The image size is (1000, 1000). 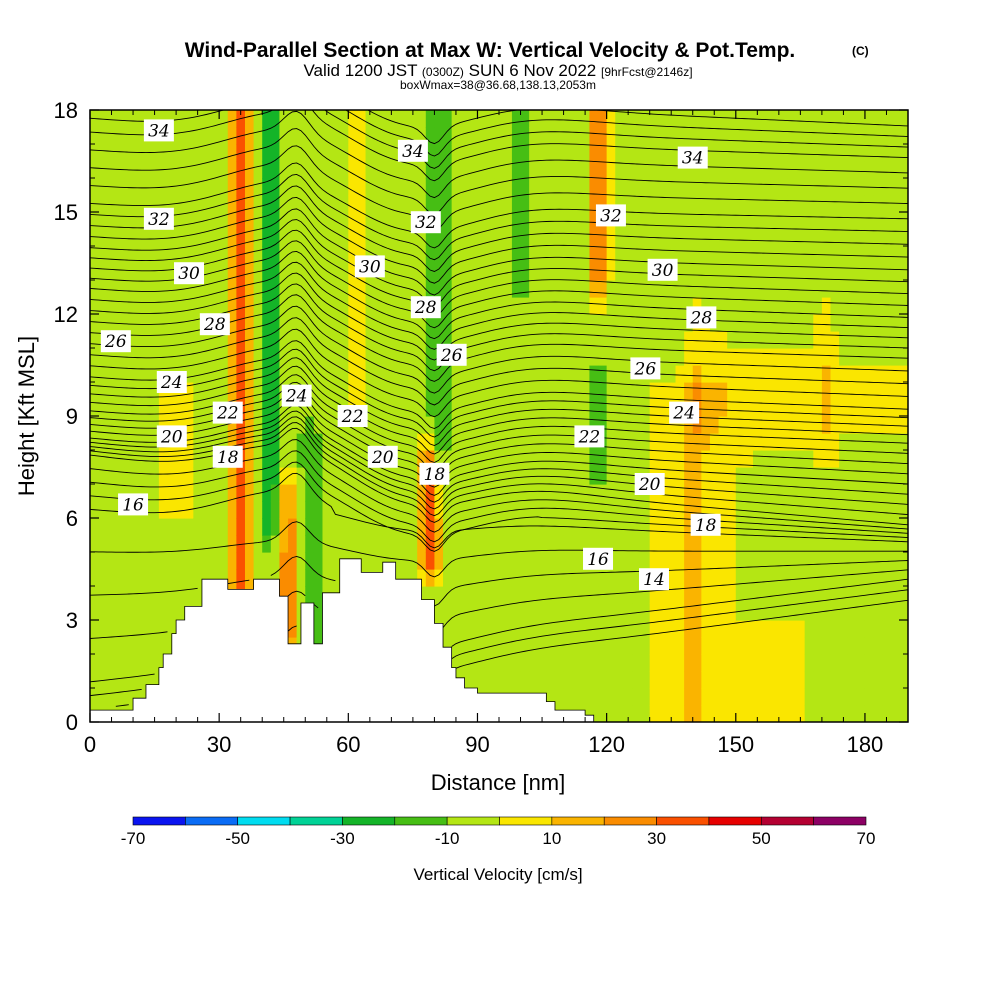 I want to click on contour-label: 34, so click(x=692, y=157).